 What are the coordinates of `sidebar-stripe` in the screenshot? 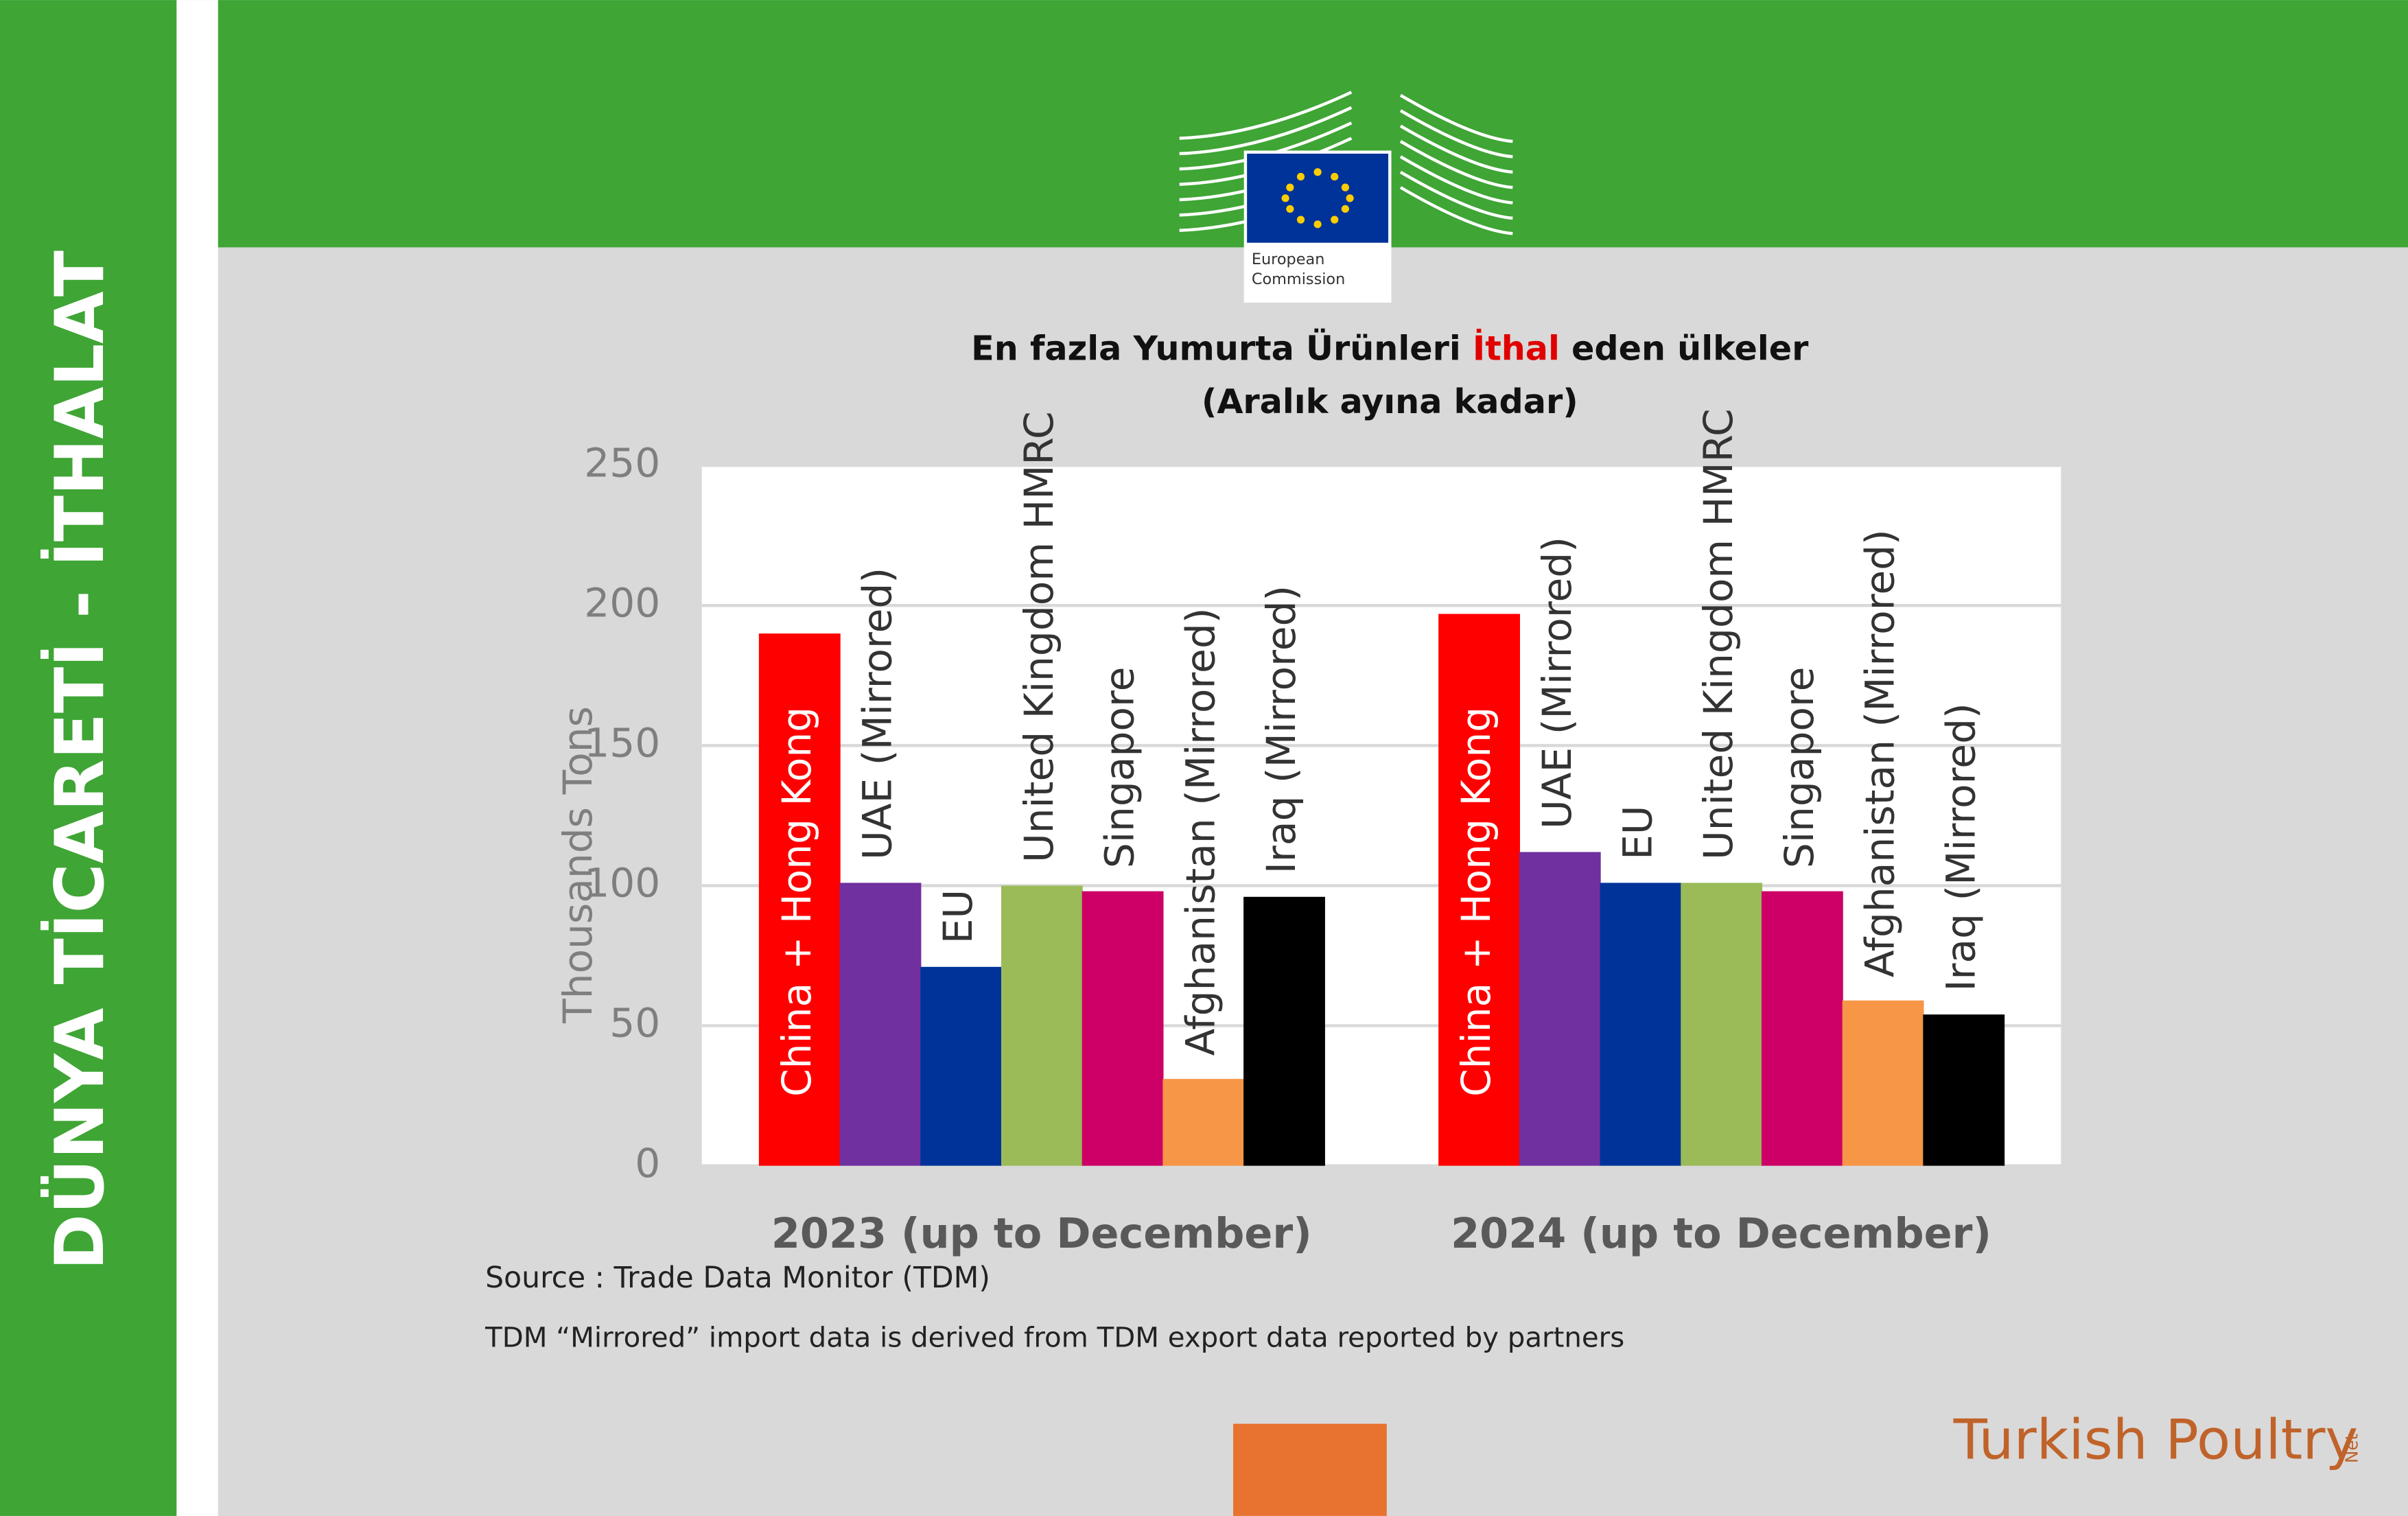 It's located at (197, 758).